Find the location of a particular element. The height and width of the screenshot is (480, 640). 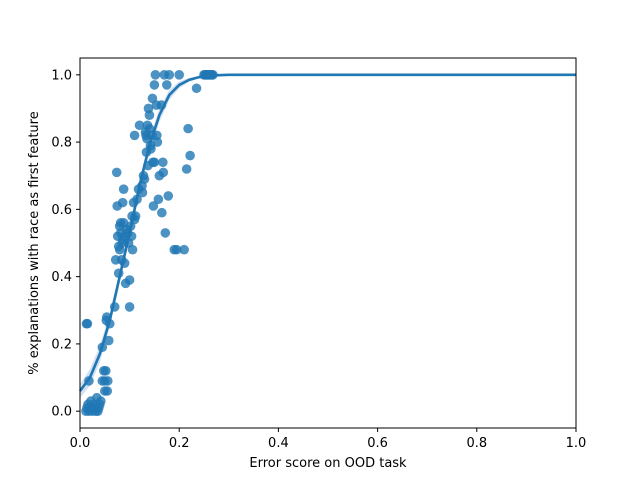

y-tick-label: 0.4 is located at coordinates (61, 277).